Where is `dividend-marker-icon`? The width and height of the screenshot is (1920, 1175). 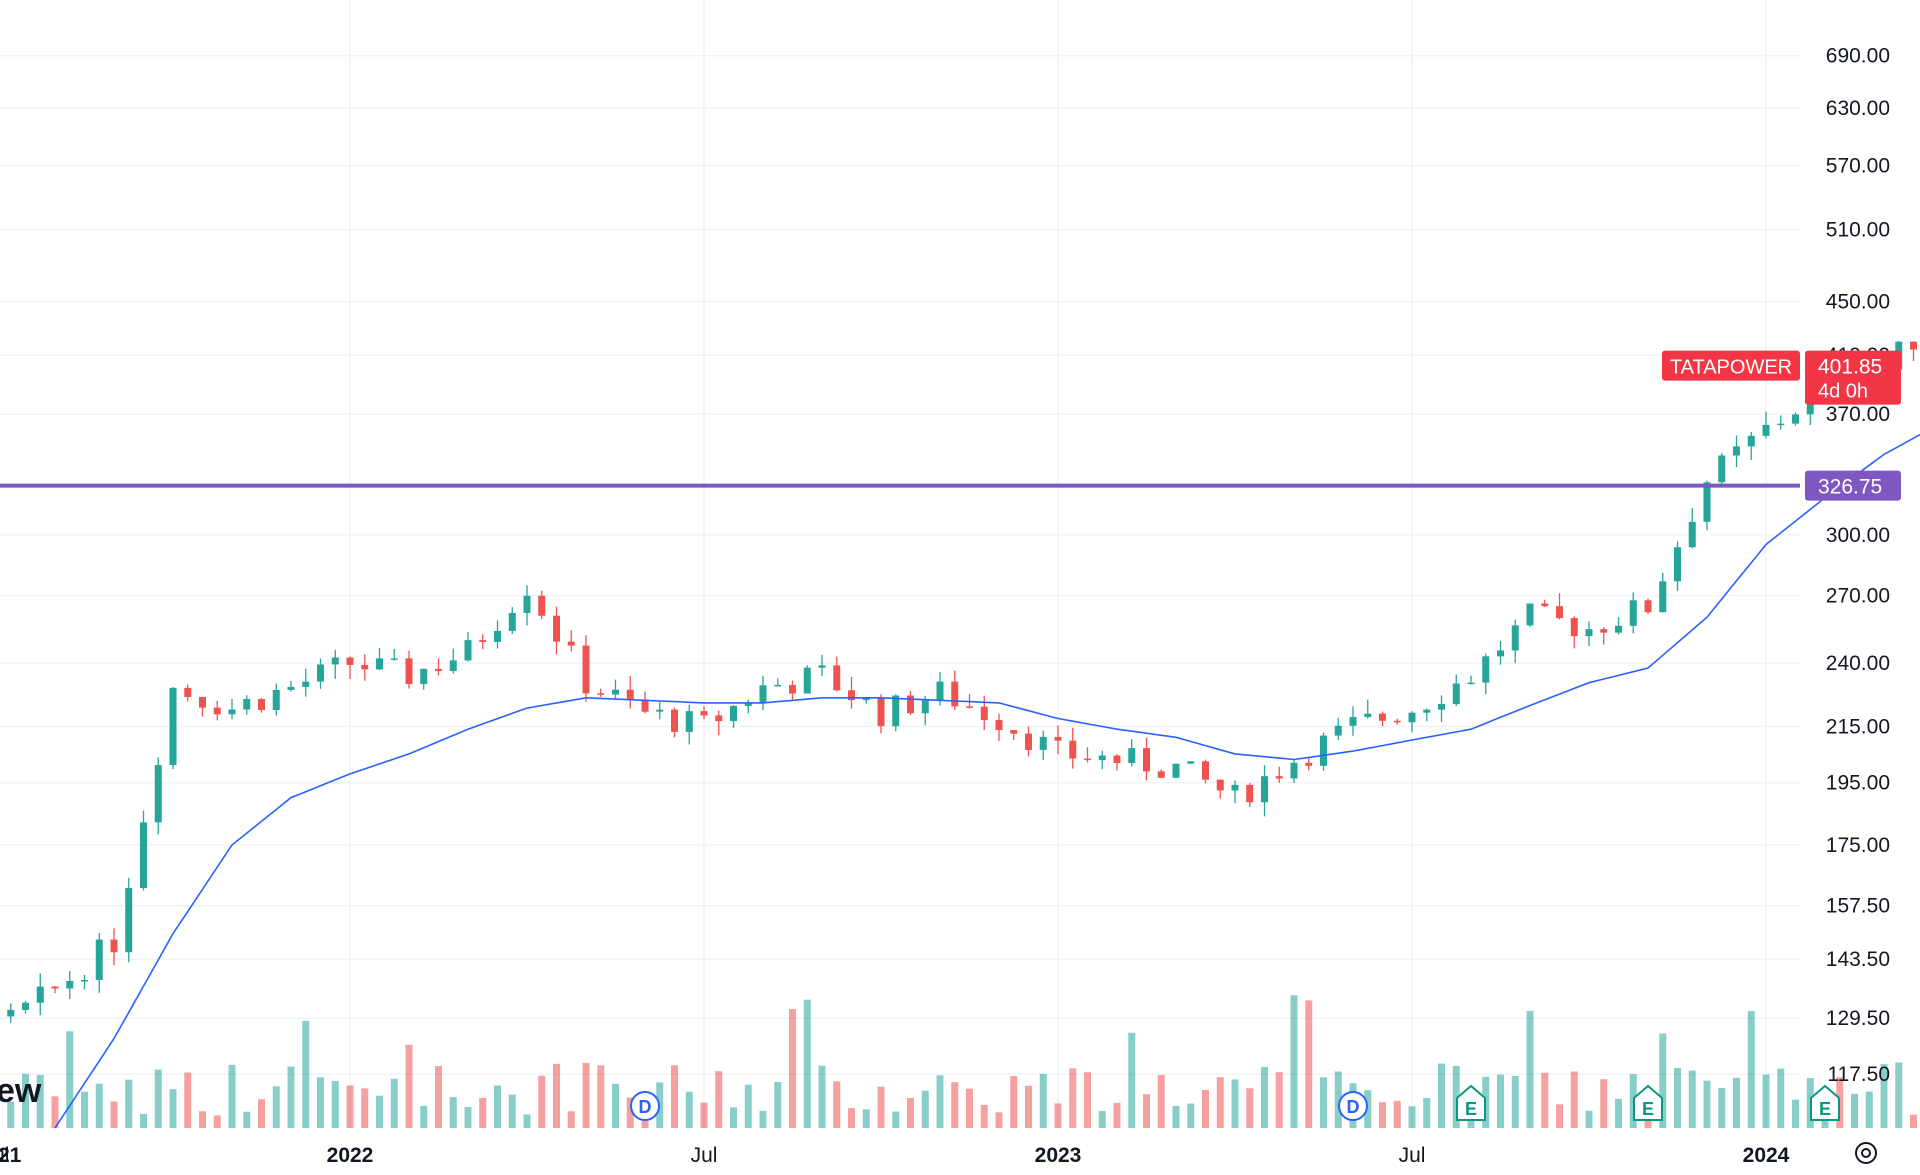 dividend-marker-icon is located at coordinates (1353, 1106).